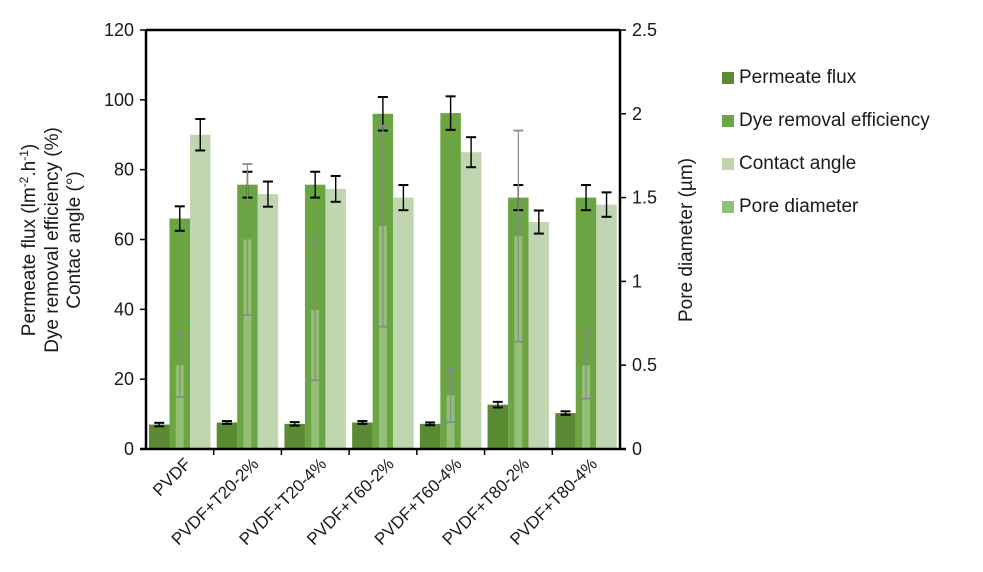 The image size is (983, 572). What do you see at coordinates (637, 449) in the screenshot?
I see `y2-tick-label: 0` at bounding box center [637, 449].